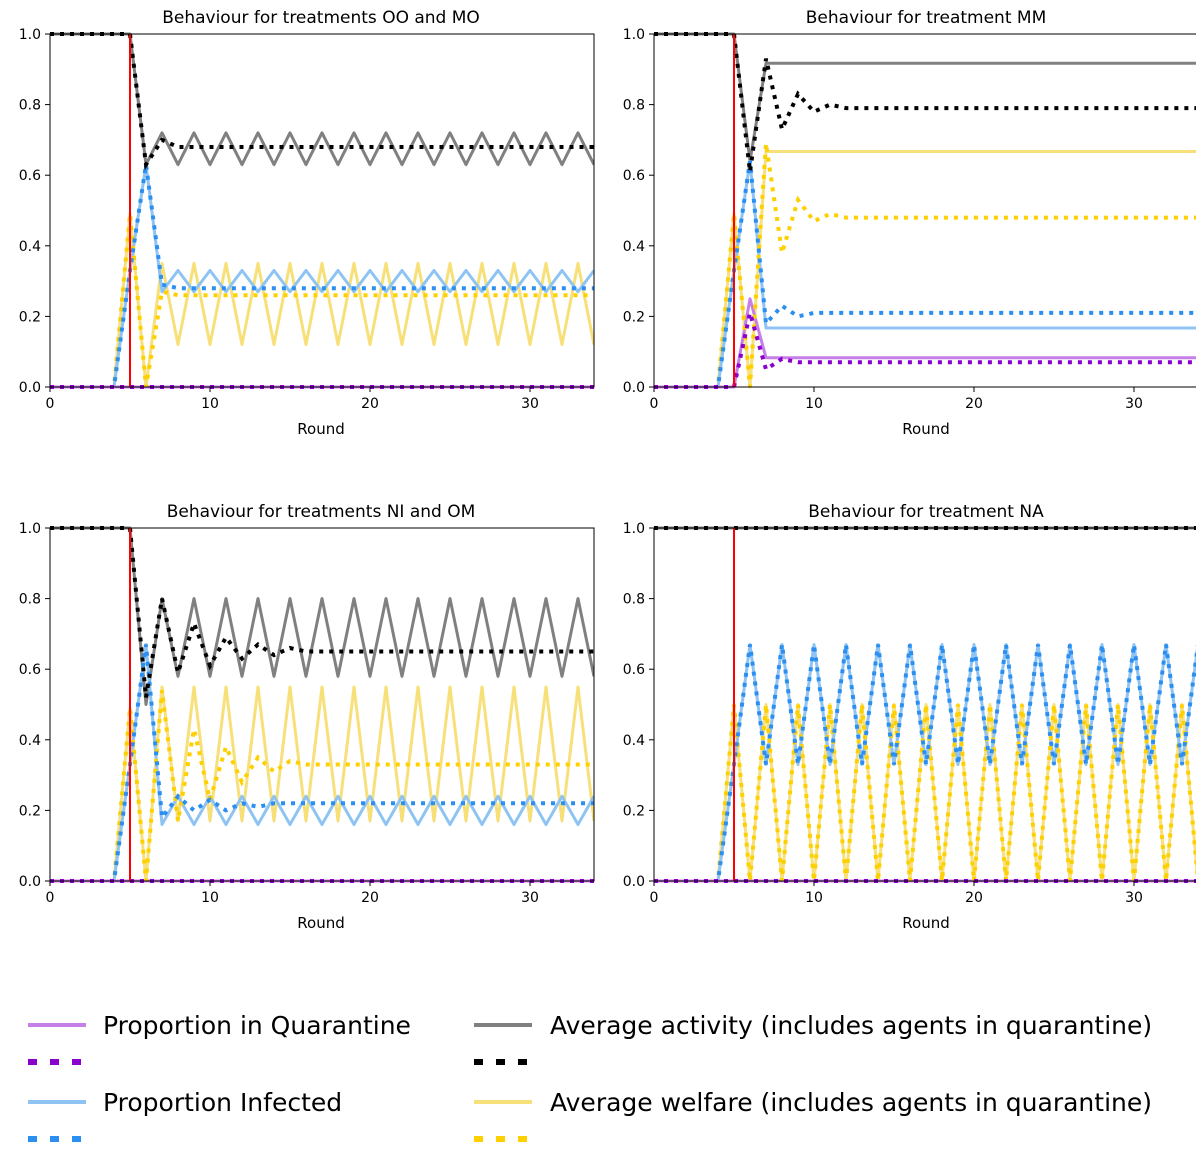 The image size is (1196, 1149). What do you see at coordinates (925, 350) in the screenshot?
I see `series-quarantine-dotted` at bounding box center [925, 350].